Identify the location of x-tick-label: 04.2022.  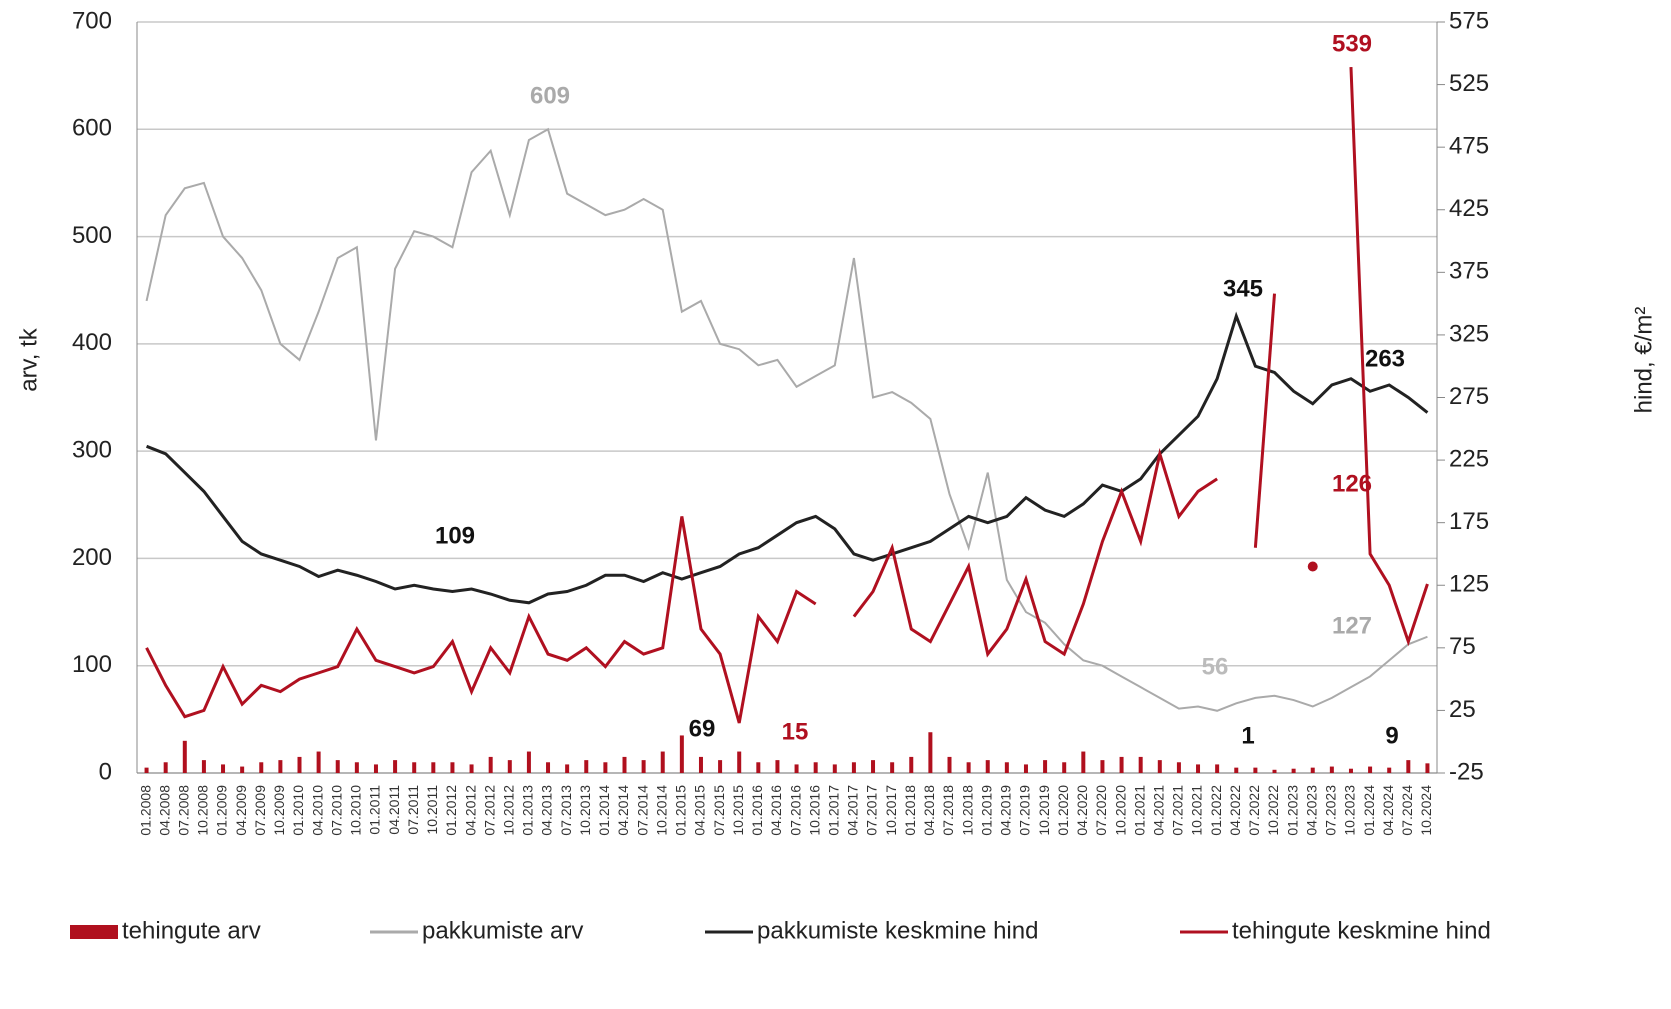
(1235, 810).